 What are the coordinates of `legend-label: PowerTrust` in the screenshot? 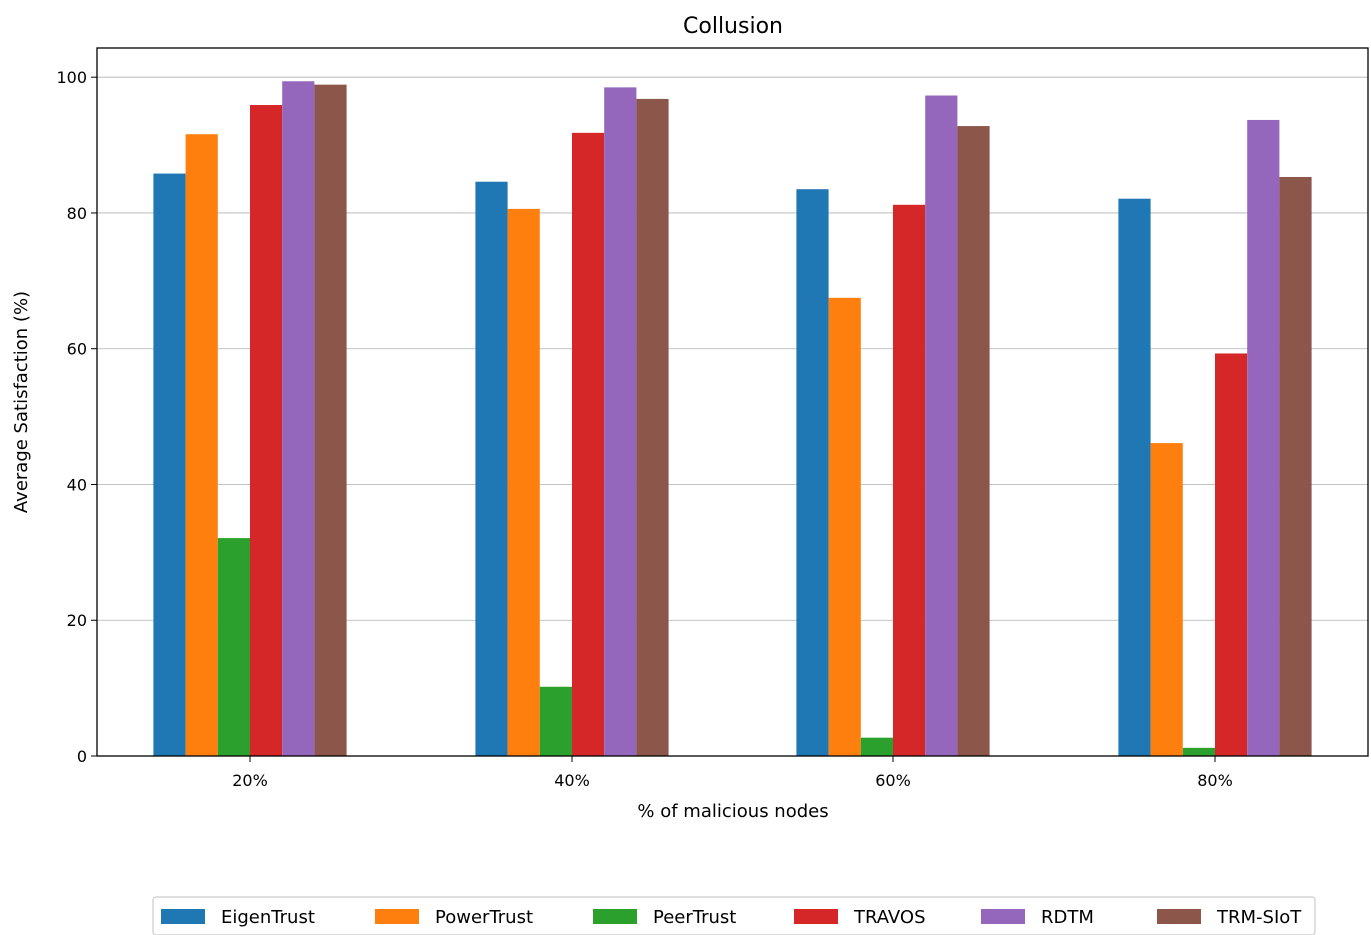 It's located at (484, 917).